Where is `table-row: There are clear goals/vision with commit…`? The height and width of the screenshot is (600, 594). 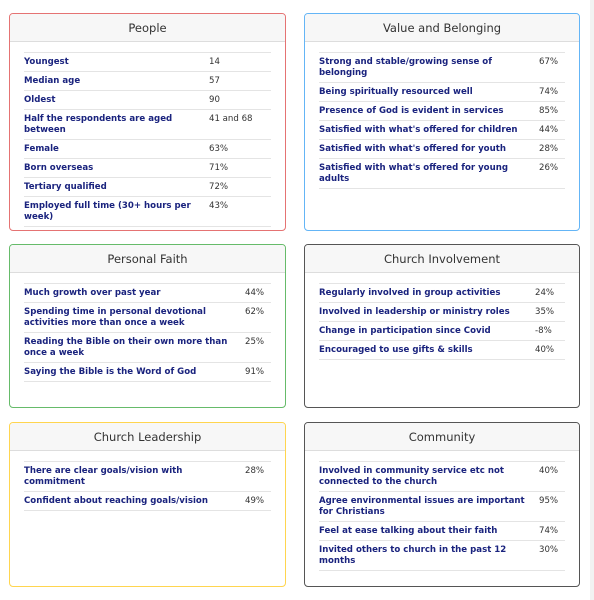
table-row: There are clear goals/vision with commit… is located at coordinates (147, 477).